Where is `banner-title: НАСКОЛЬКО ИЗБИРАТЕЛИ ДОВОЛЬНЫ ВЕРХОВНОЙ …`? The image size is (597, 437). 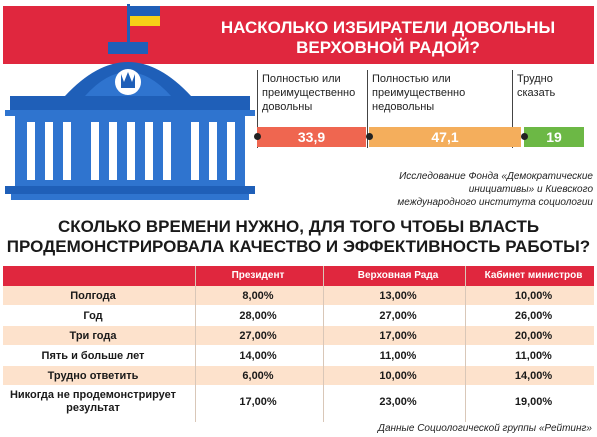 banner-title: НАСКОЛЬКО ИЗБИРАТЕЛИ ДОВОЛЬНЫ ВЕРХОВНОЙ … is located at coordinates (388, 37).